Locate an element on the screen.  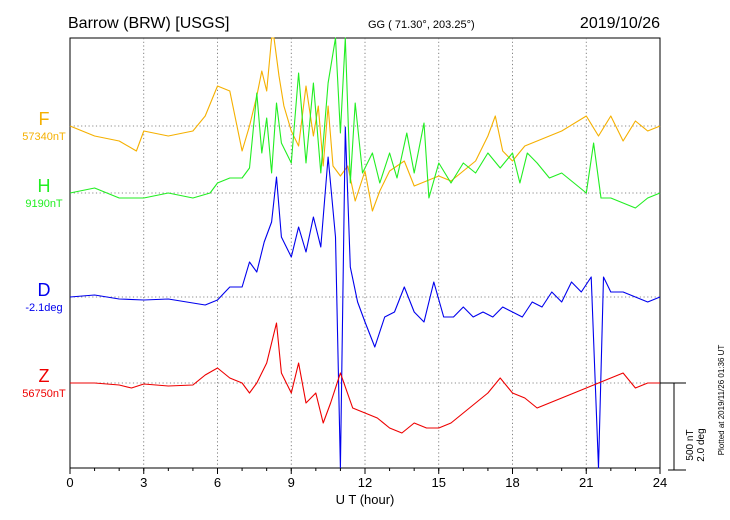
x-tick-label: 24 is located at coordinates (660, 482).